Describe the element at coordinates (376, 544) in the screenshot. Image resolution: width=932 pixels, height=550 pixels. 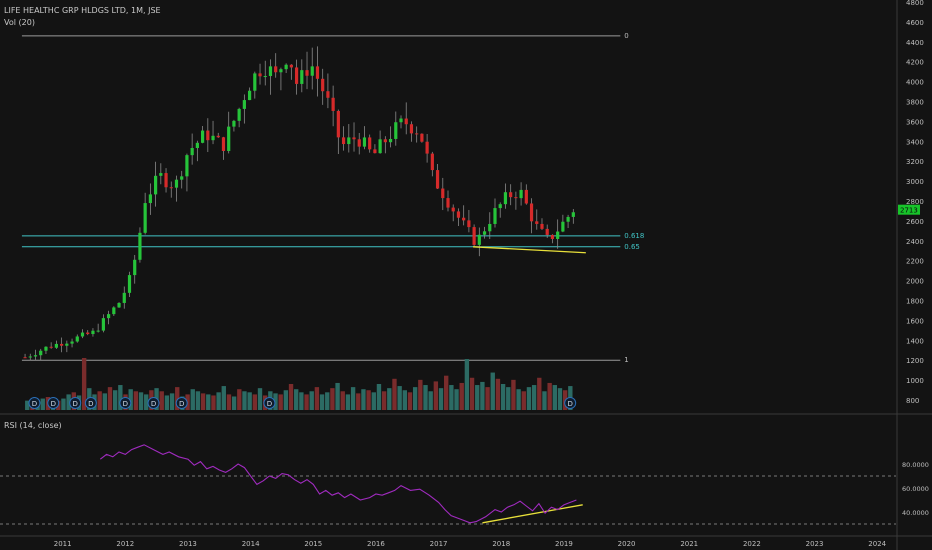
I see `time-tick-label: 2016` at that location.